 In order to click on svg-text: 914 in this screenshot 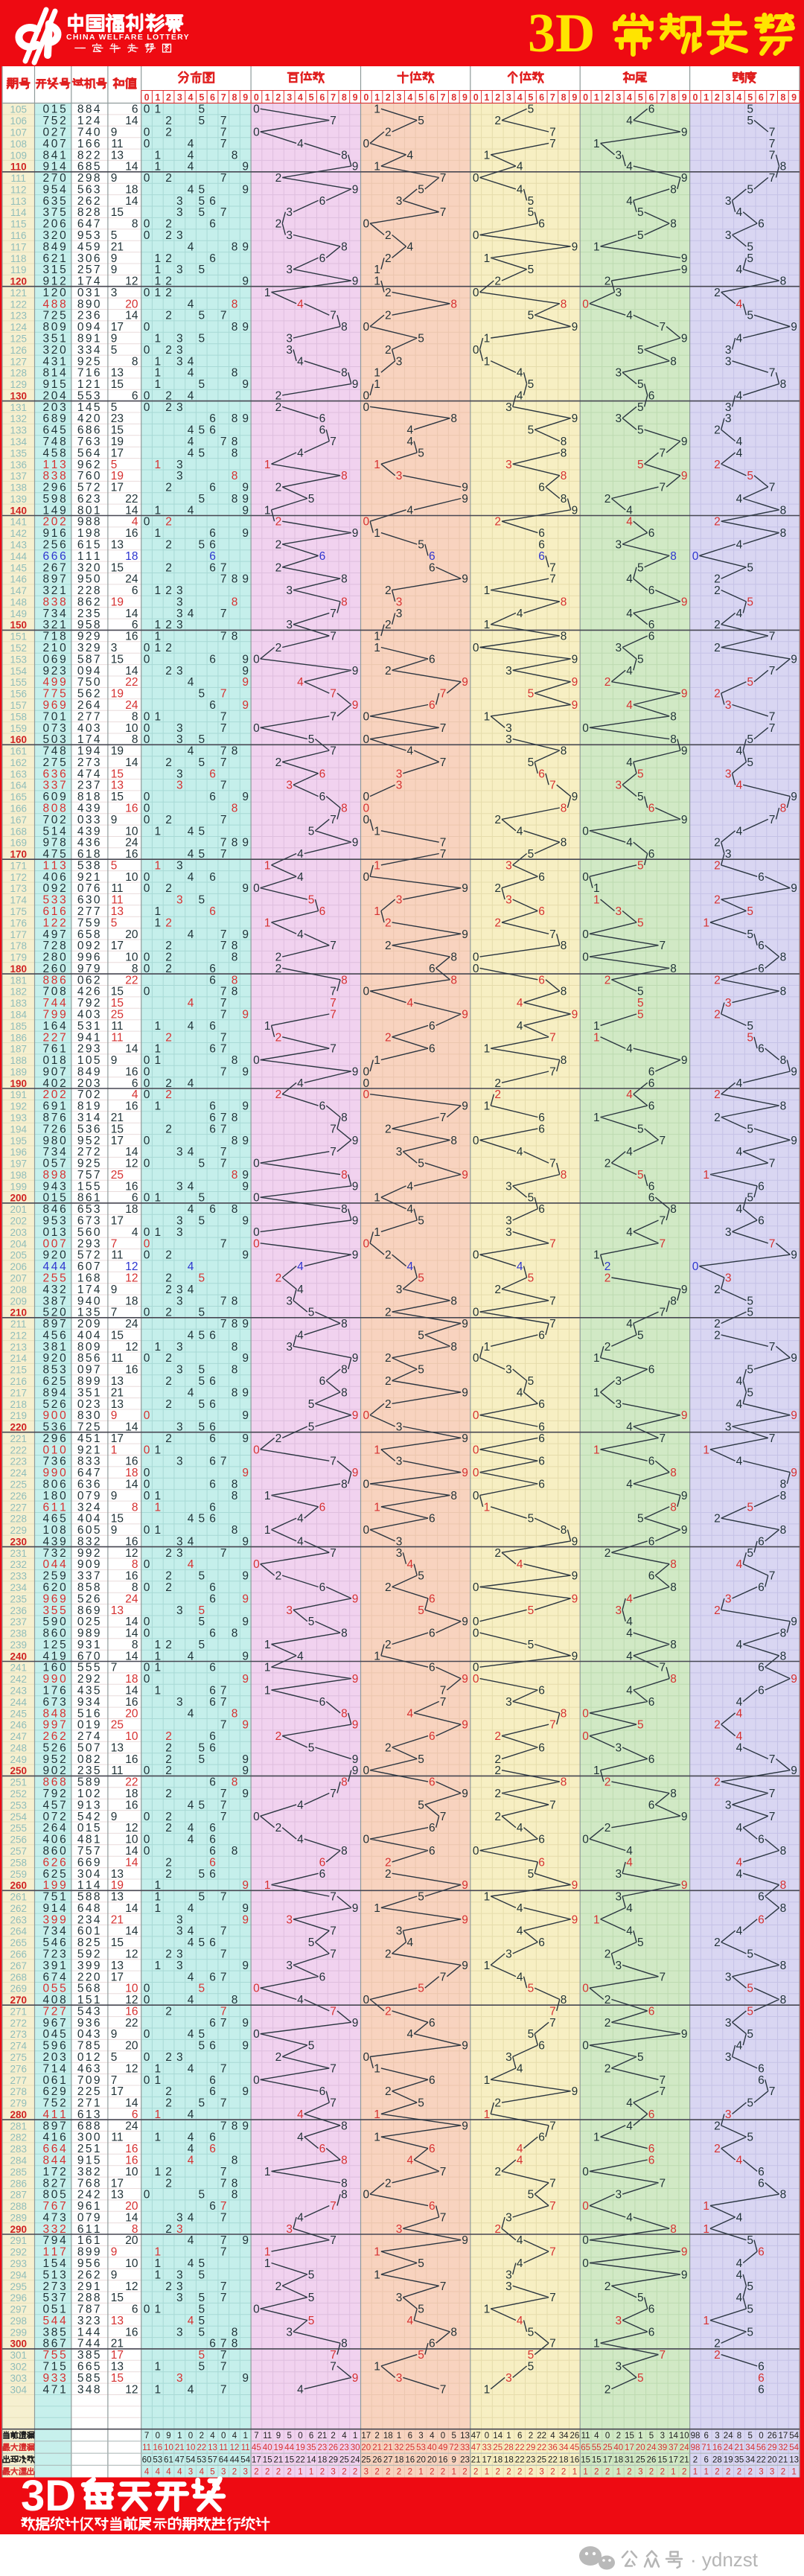, I will do `click(54, 1908)`.